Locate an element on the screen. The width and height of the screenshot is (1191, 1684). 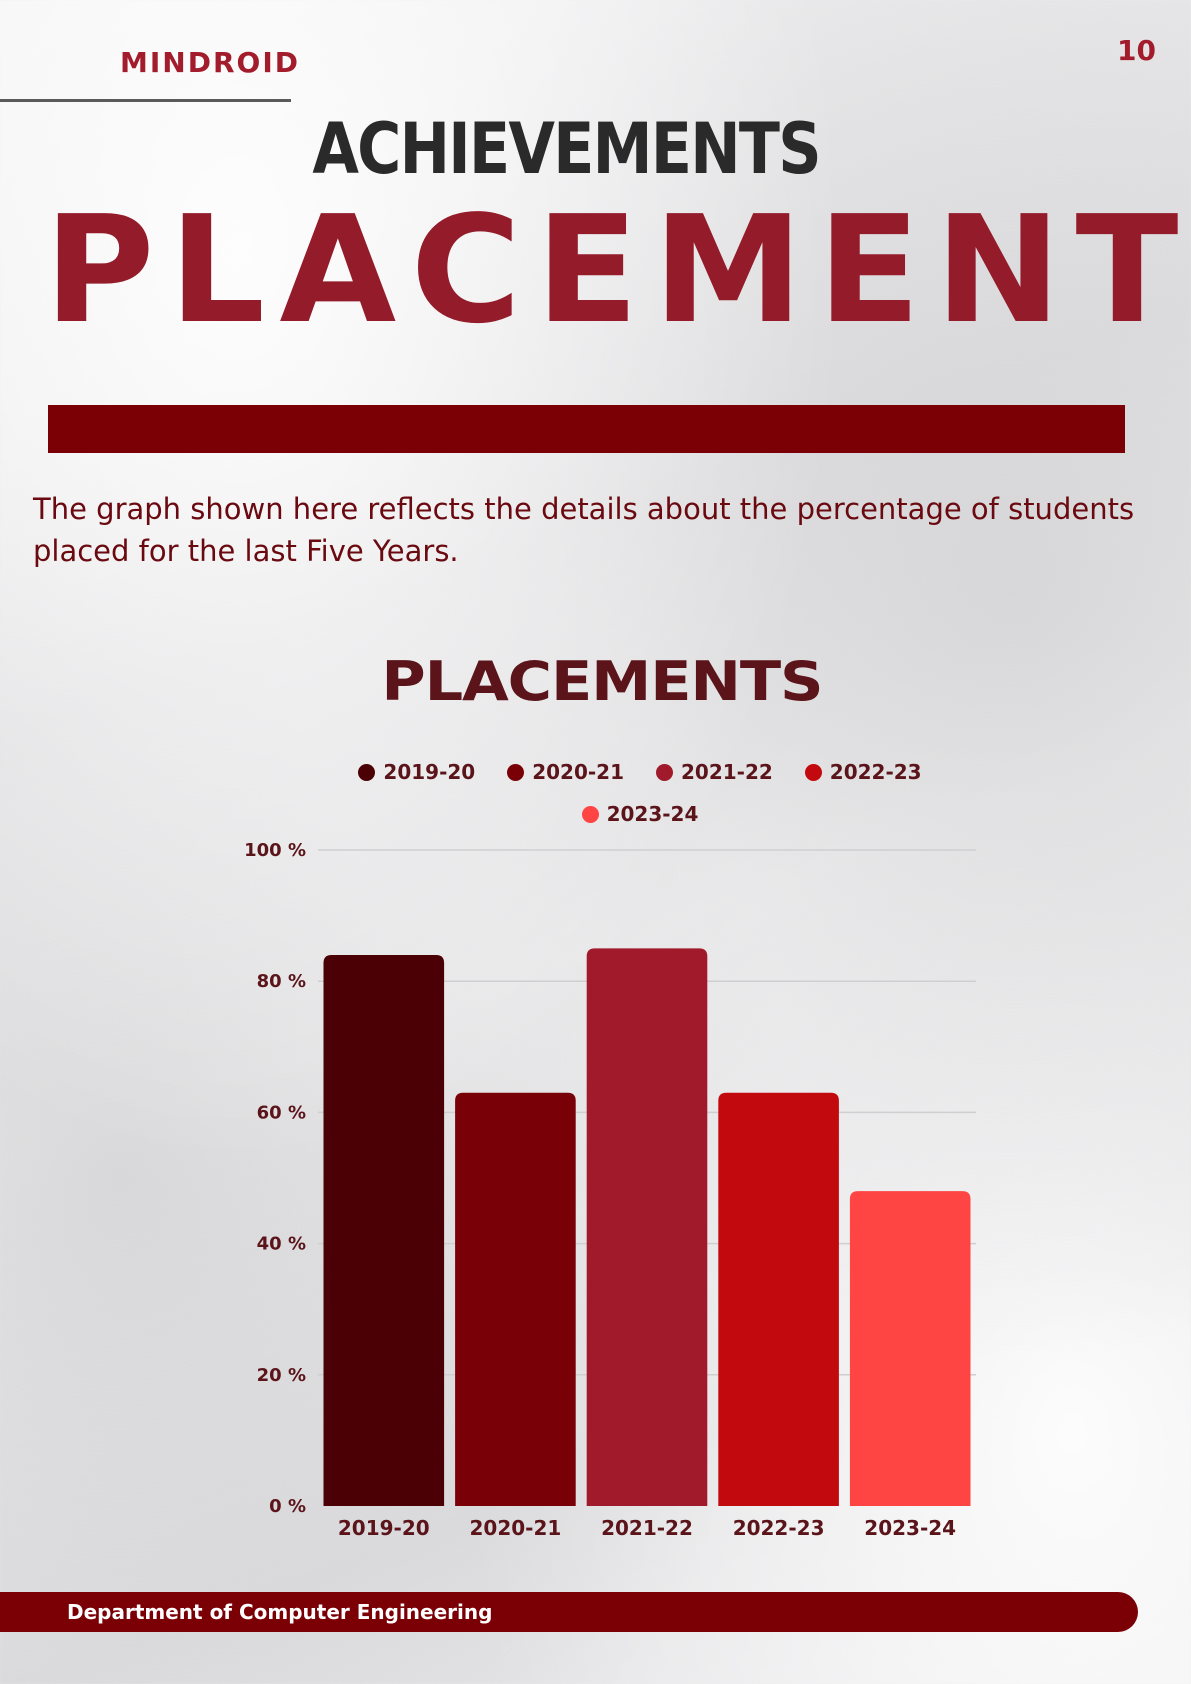
legend-item: 2020-21 is located at coordinates (565, 772).